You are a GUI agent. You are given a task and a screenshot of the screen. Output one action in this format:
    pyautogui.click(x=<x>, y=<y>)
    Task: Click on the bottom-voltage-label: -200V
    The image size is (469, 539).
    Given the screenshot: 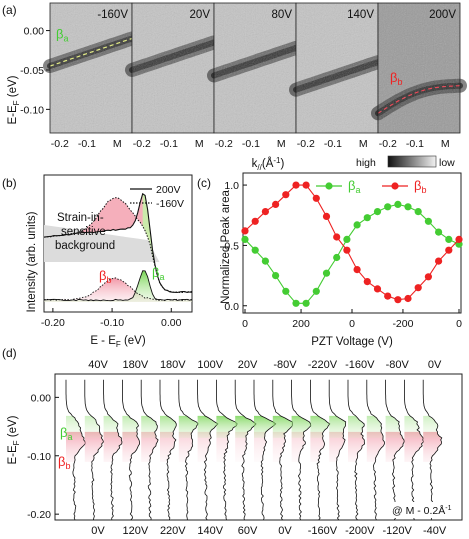 What is the action you would take?
    pyautogui.click(x=360, y=531)
    